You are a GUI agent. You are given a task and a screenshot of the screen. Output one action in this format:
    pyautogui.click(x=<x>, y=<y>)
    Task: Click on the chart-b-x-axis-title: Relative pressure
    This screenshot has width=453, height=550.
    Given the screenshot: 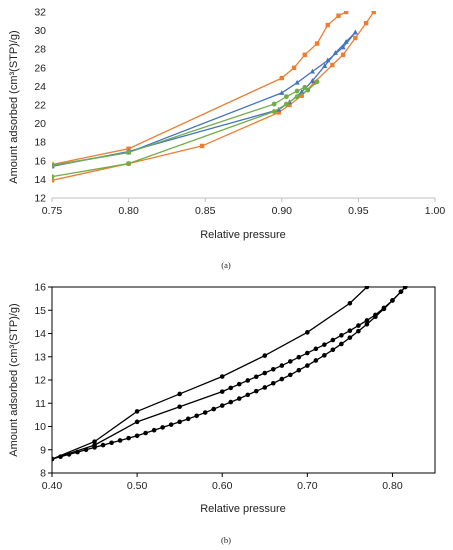 What is the action you would take?
    pyautogui.click(x=243, y=509)
    